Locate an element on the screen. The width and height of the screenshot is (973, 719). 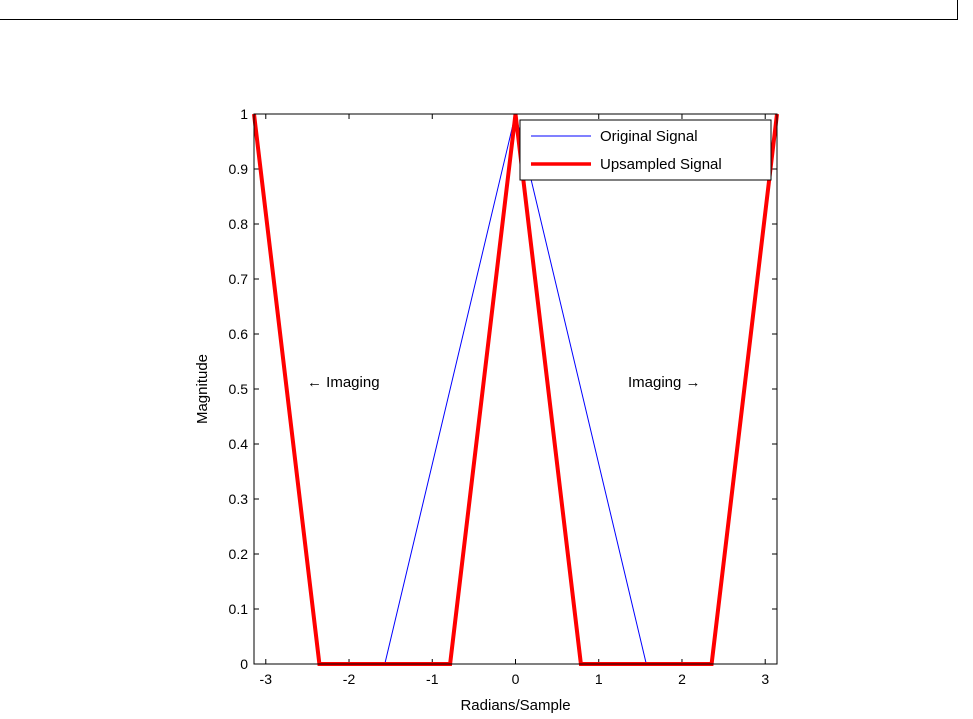
x-tick-label: 3 is located at coordinates (765, 679).